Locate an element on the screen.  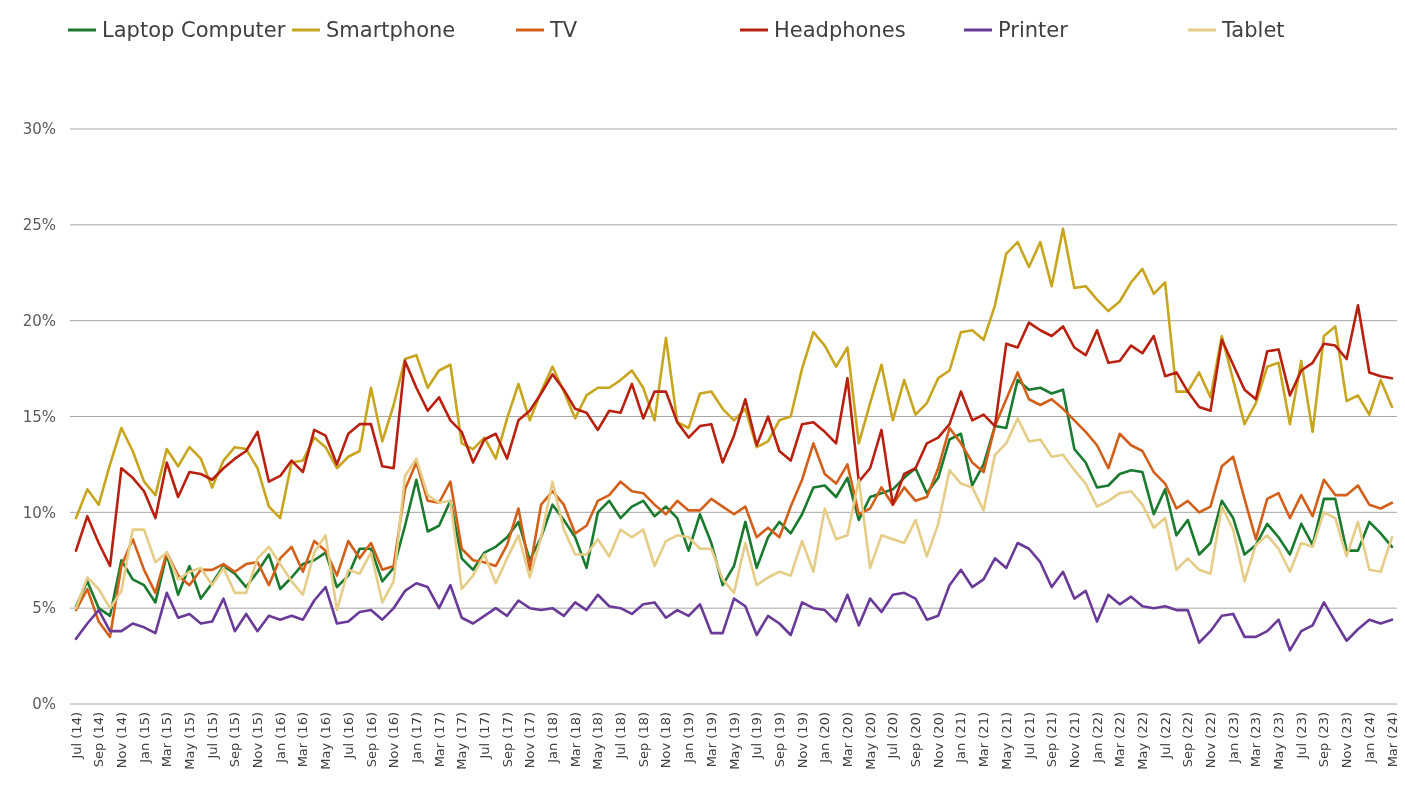
x-tick-label: Nov (21) is located at coordinates (1074, 740).